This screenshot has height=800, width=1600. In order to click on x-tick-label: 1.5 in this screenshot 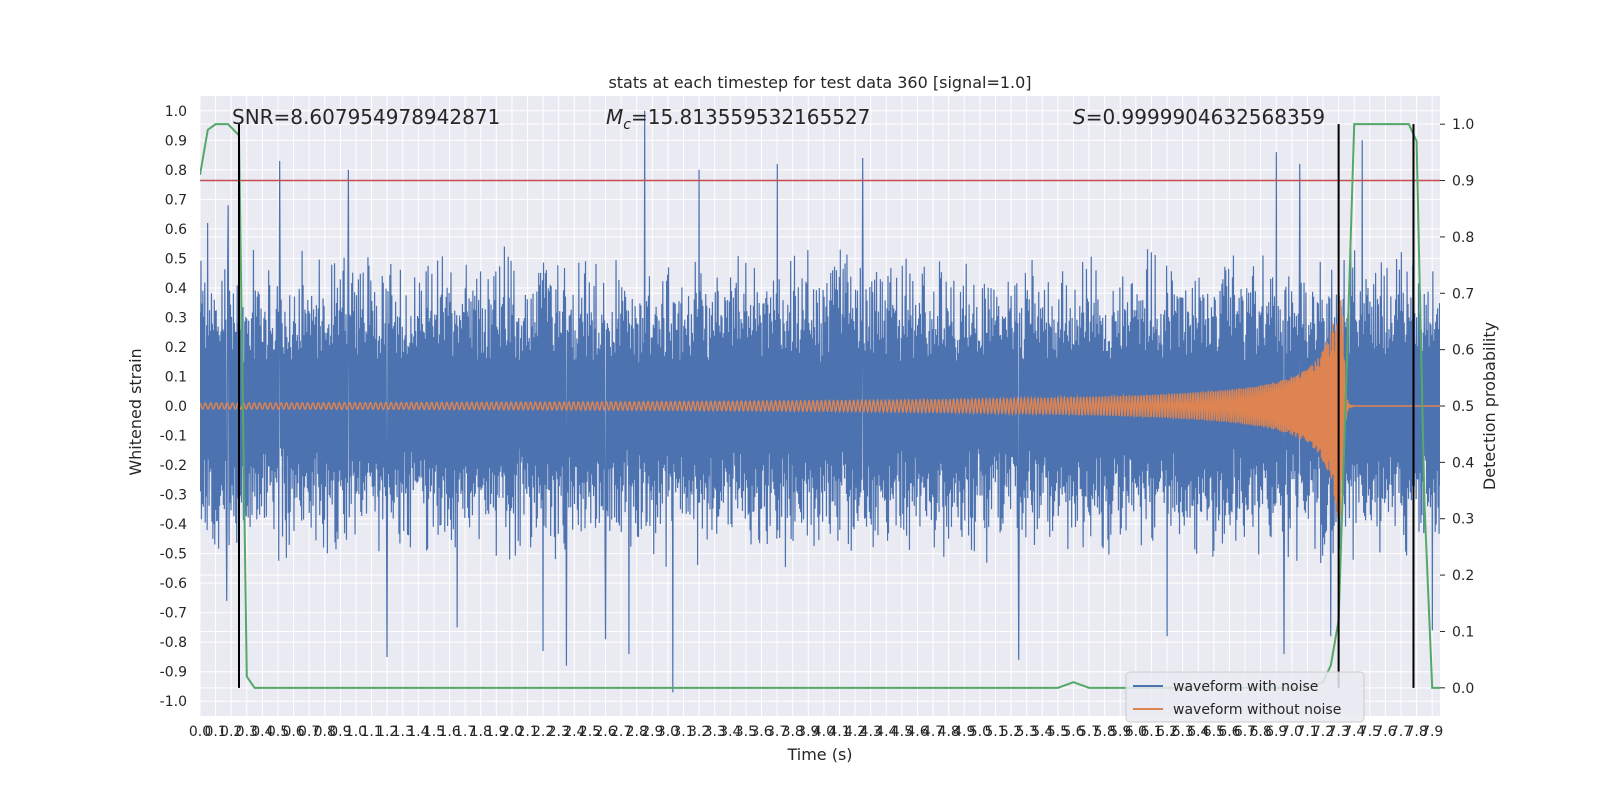, I will do `click(434, 732)`.